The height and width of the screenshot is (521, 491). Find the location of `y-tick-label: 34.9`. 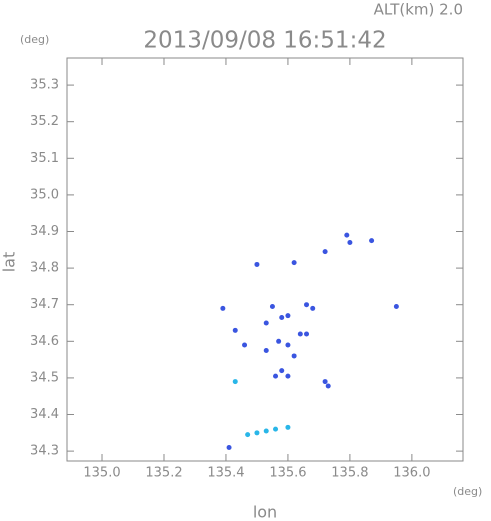

y-tick-label: 34.9 is located at coordinates (44, 231).